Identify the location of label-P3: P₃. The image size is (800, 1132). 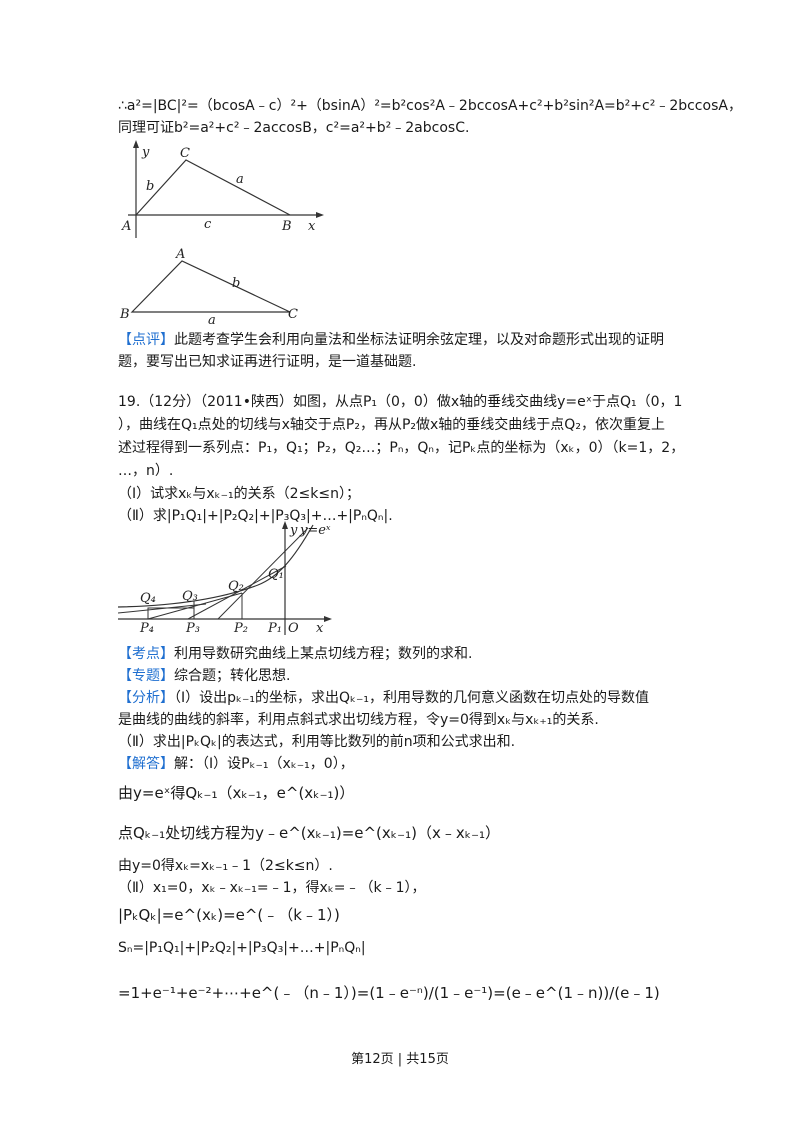
(192, 628).